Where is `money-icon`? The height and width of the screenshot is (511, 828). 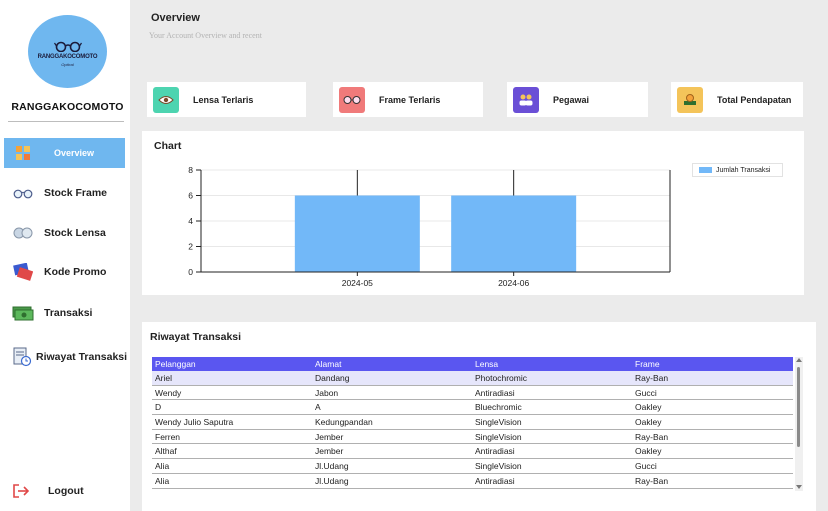
money-icon is located at coordinates (23, 313).